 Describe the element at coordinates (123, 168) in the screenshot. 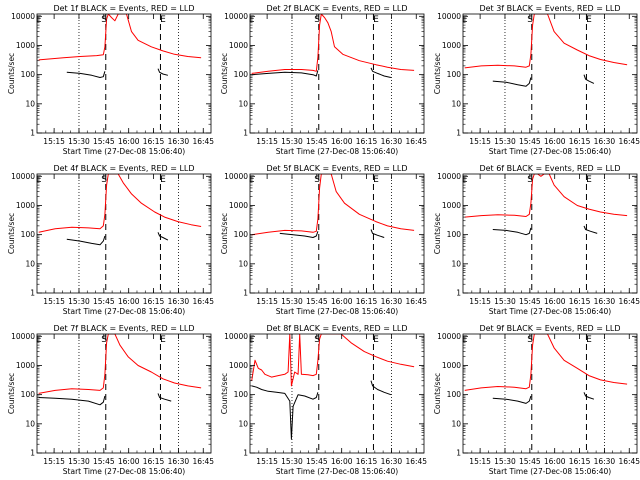

I see `panel-title: Det 4f BLACK = Events, RED = LLD` at that location.